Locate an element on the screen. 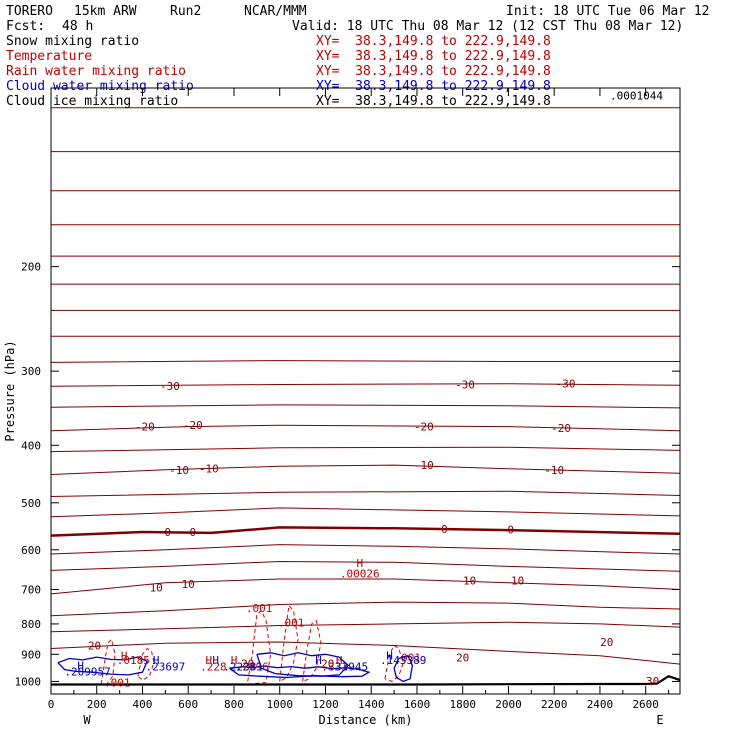 The image size is (740, 740). contour-label-3: -20 is located at coordinates (145, 427).